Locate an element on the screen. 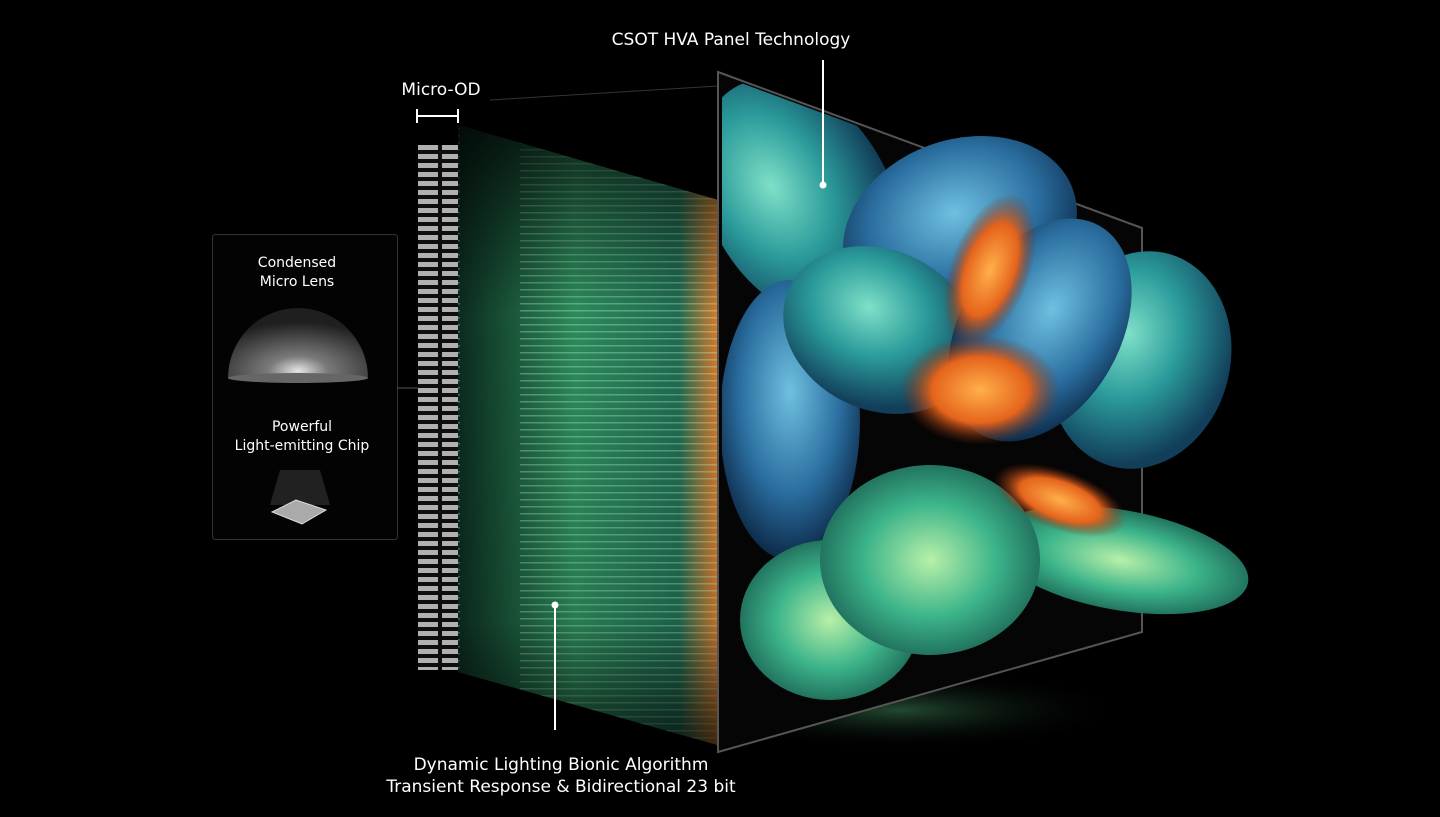  algorithm-label: Dynamic Lighting Bionic Algorithm is located at coordinates (561, 765).